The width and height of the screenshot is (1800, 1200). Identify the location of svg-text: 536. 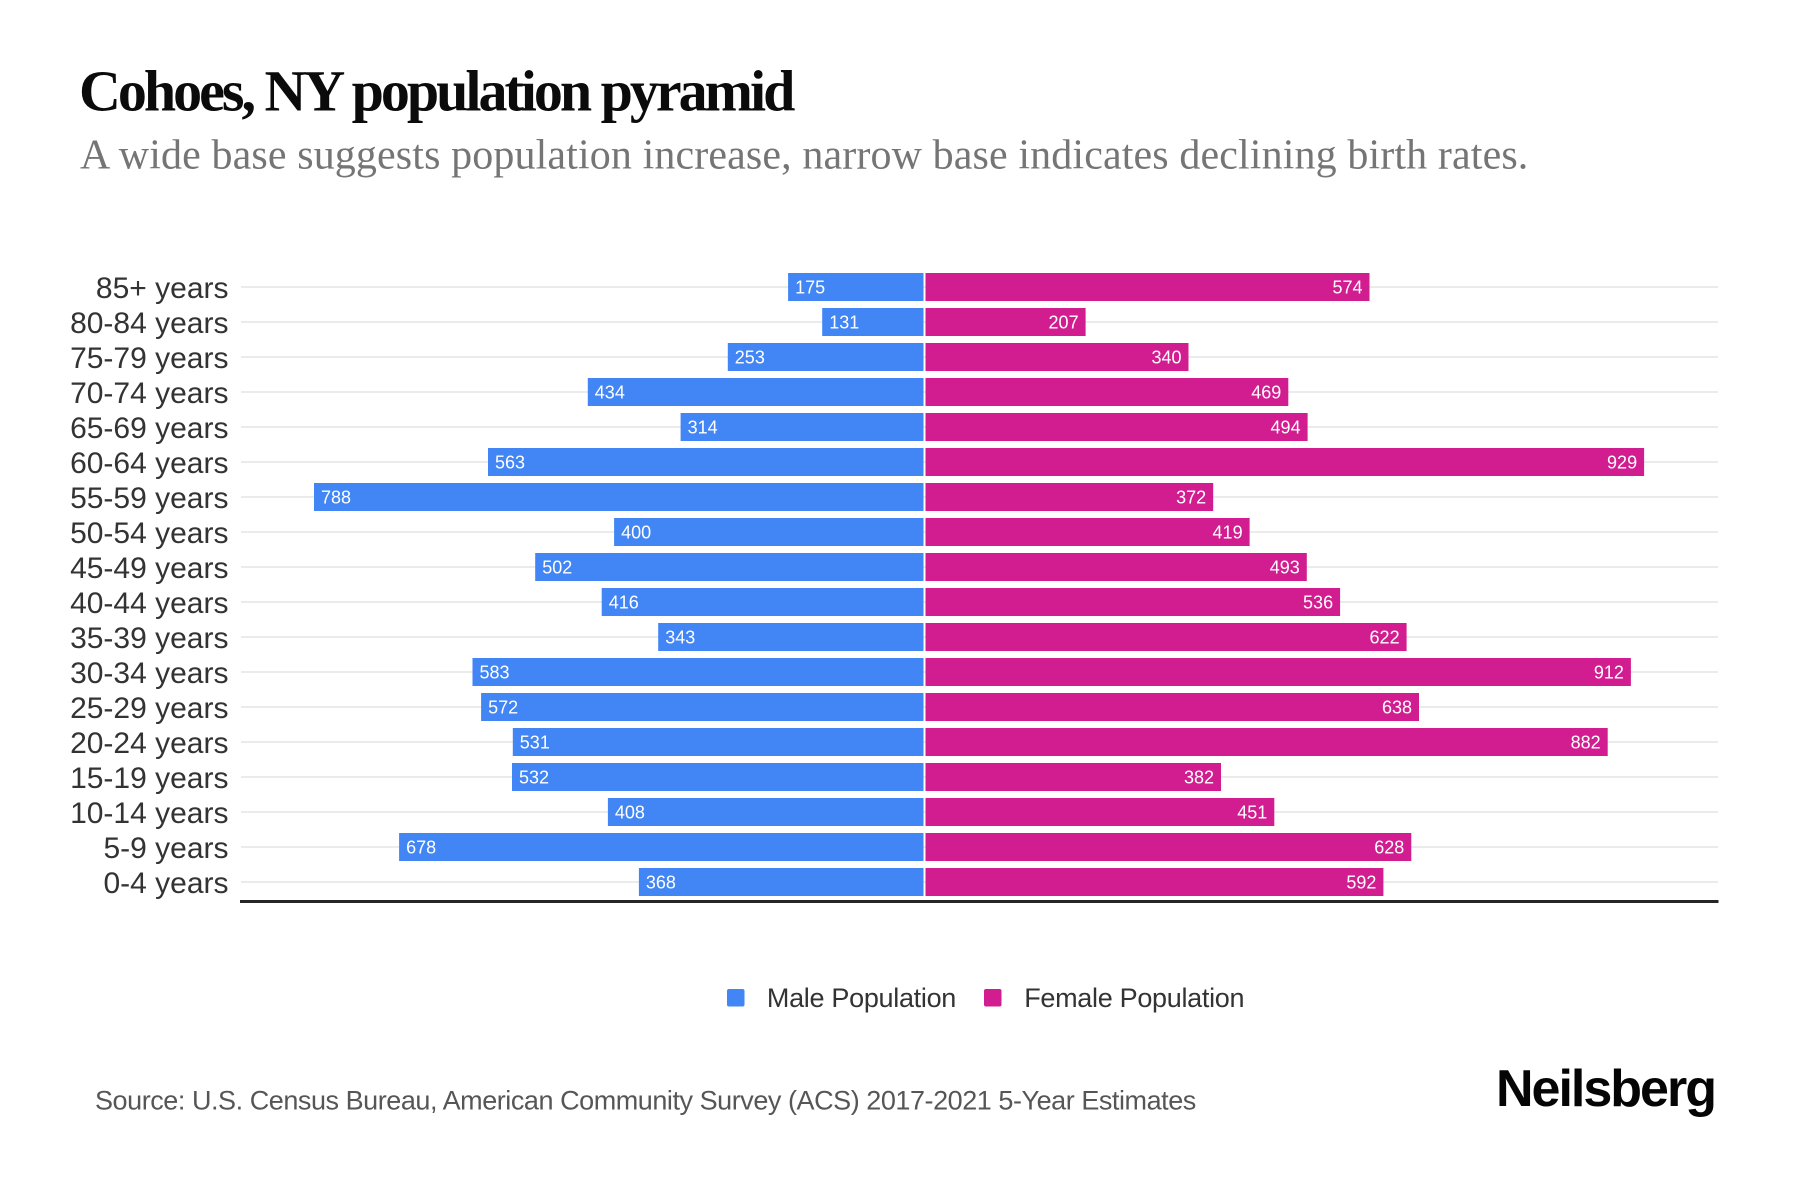
(1318, 603).